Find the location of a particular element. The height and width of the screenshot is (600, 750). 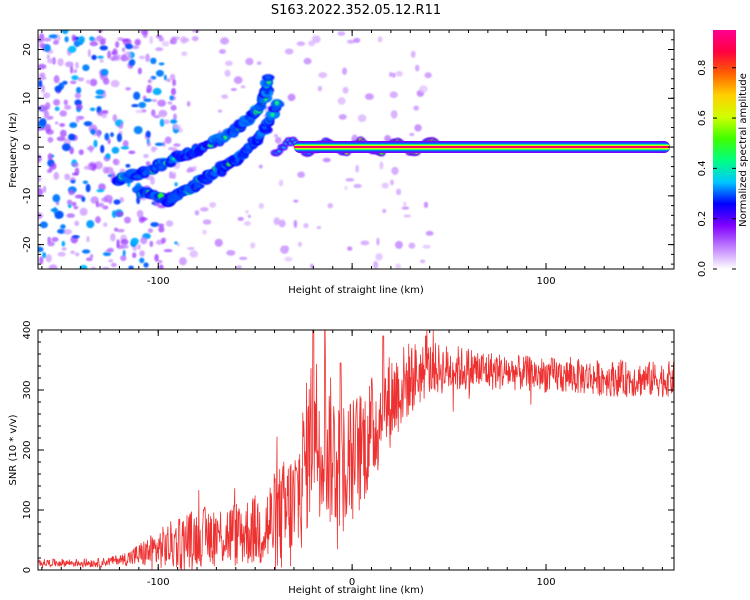

spectrogram-y-tick-label: -10 is located at coordinates (27, 196).